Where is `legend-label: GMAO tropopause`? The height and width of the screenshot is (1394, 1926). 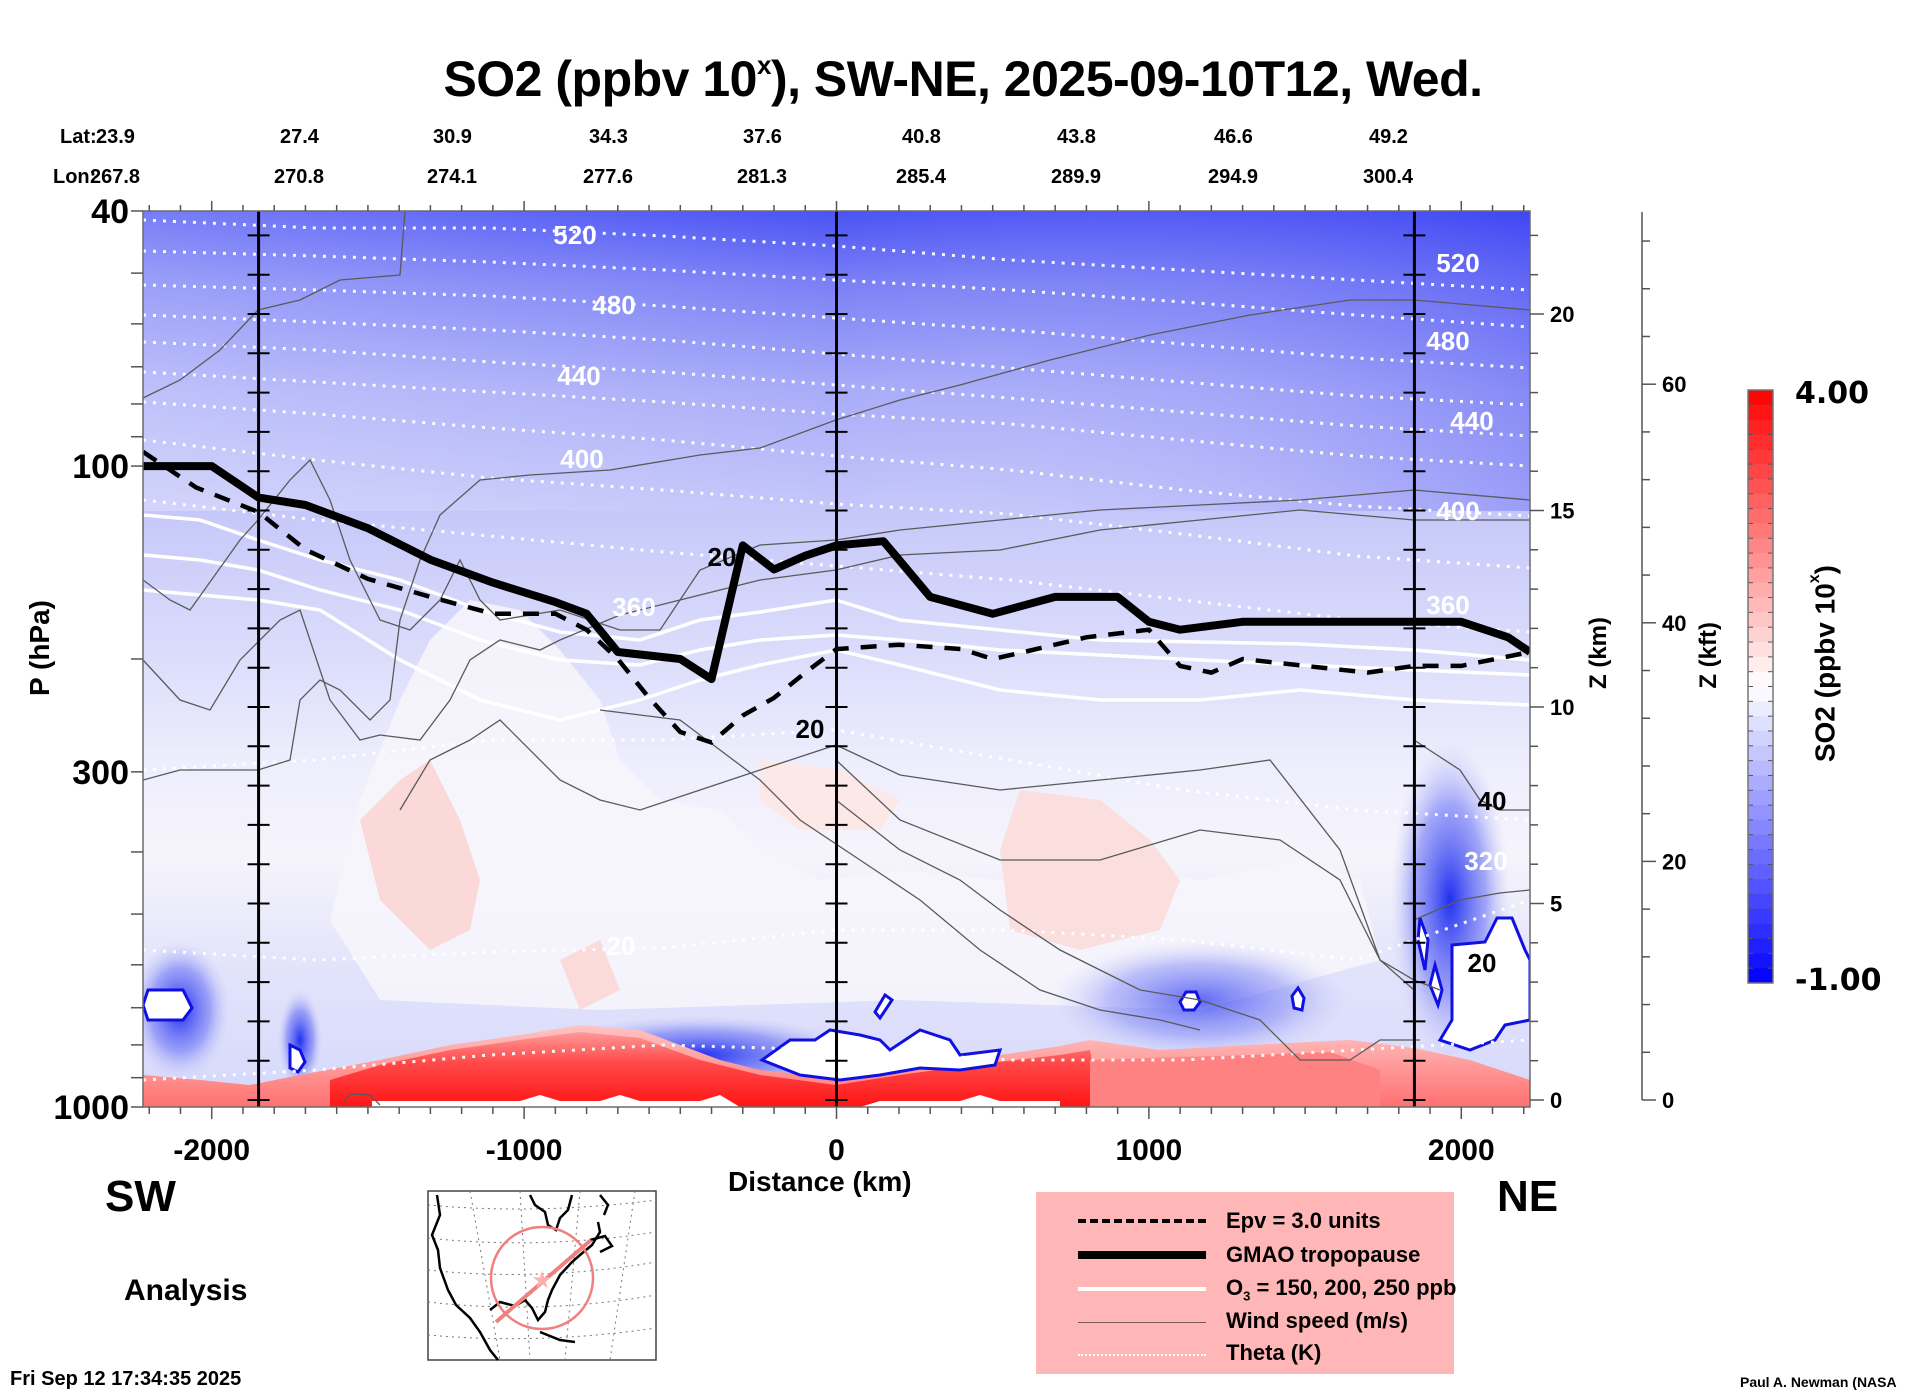 legend-label: GMAO tropopause is located at coordinates (1323, 1254).